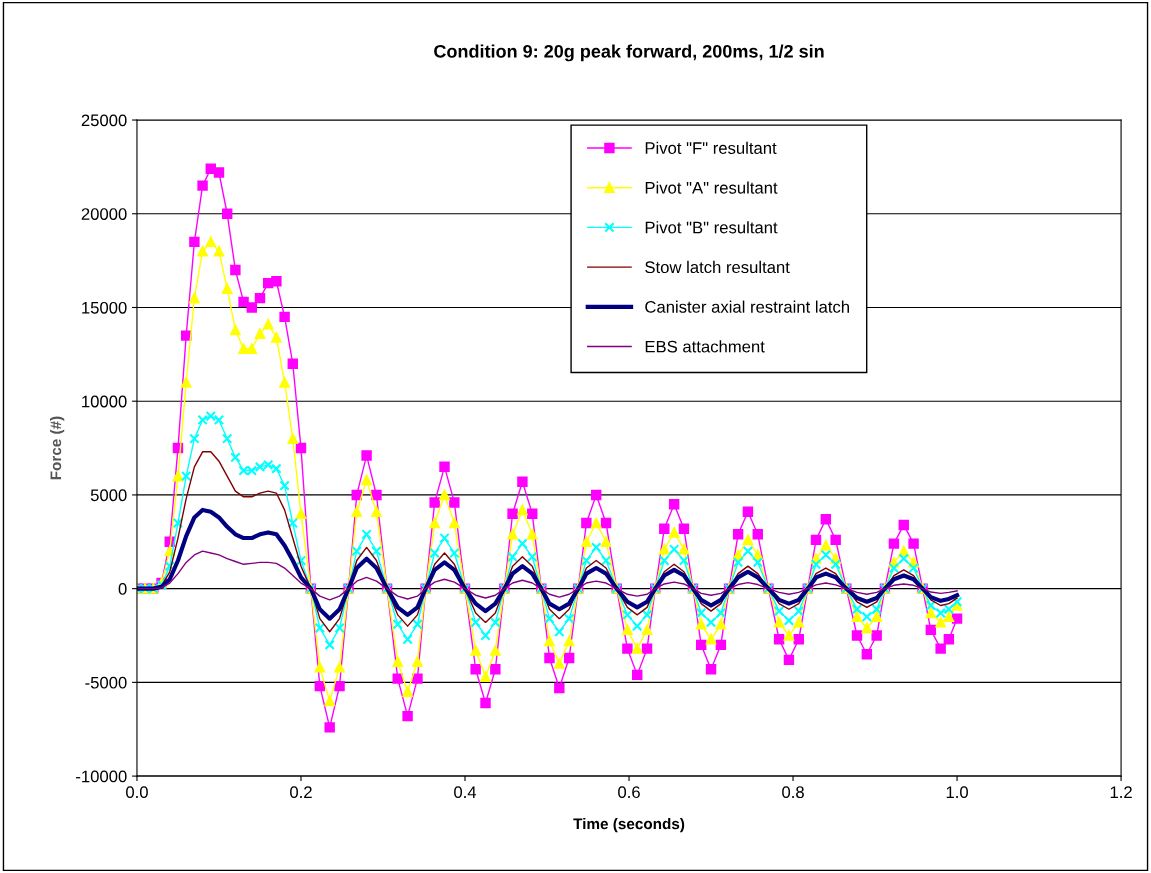 Image resolution: width=1151 pixels, height=873 pixels. I want to click on legend-label: Pivot "F" resultant, so click(711, 147).